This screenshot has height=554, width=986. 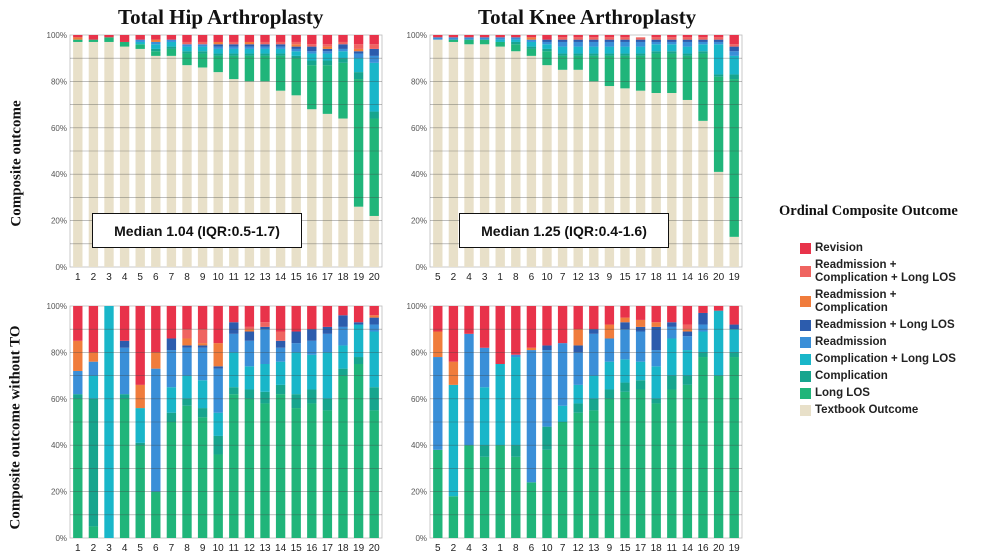 What do you see at coordinates (375, 548) in the screenshot?
I see `x-tick-label: 20` at bounding box center [375, 548].